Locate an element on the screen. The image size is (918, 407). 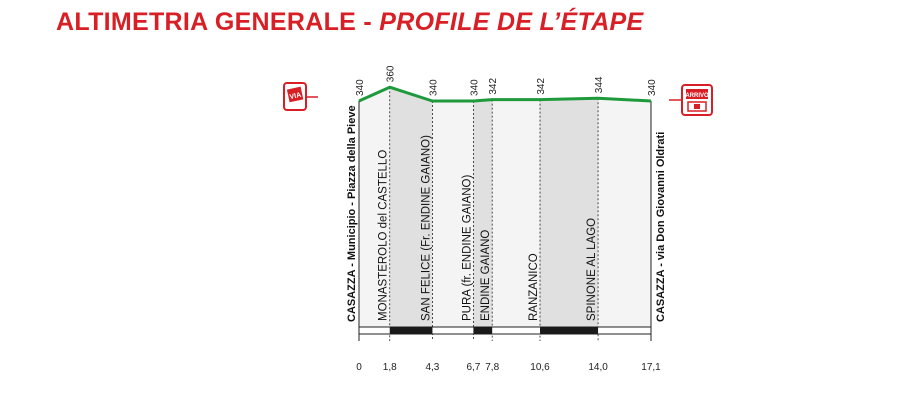
km-tick-label: 10,6 is located at coordinates (540, 367).